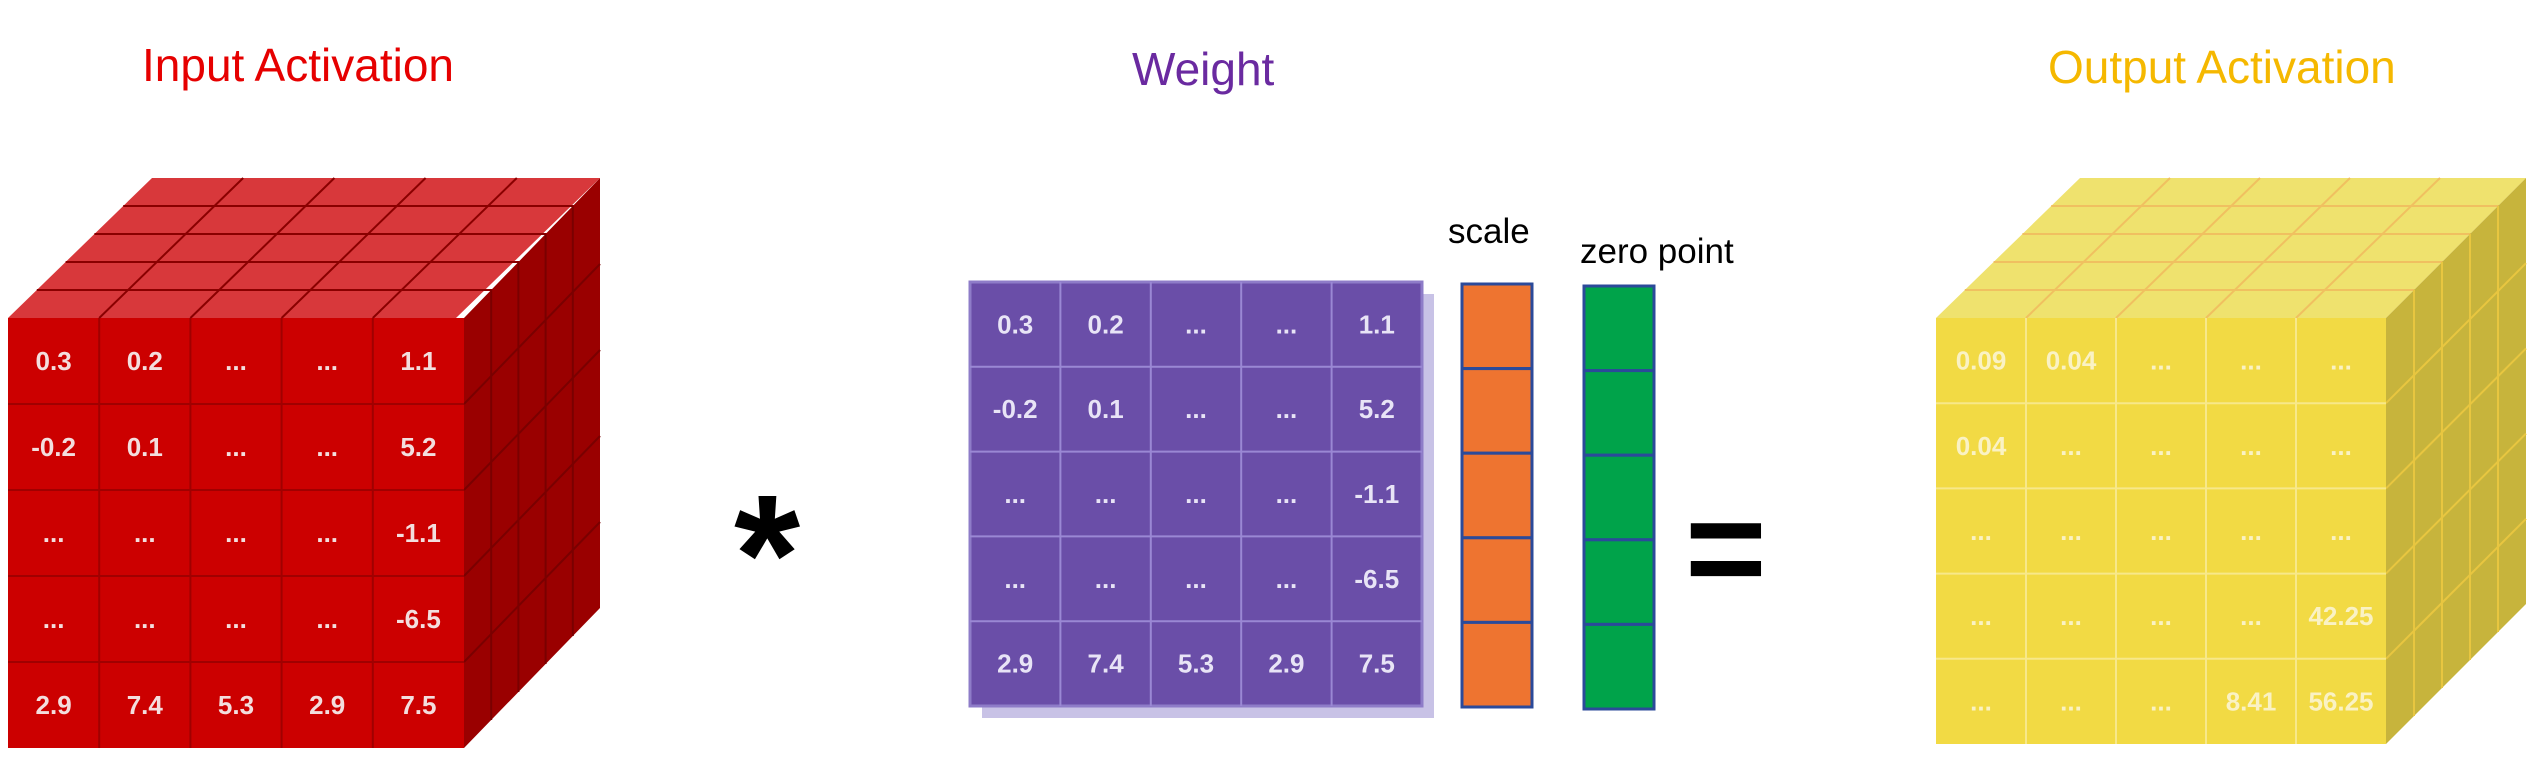 This screenshot has width=2536, height=766. I want to click on input-cell-value: 7.4, so click(145, 705).